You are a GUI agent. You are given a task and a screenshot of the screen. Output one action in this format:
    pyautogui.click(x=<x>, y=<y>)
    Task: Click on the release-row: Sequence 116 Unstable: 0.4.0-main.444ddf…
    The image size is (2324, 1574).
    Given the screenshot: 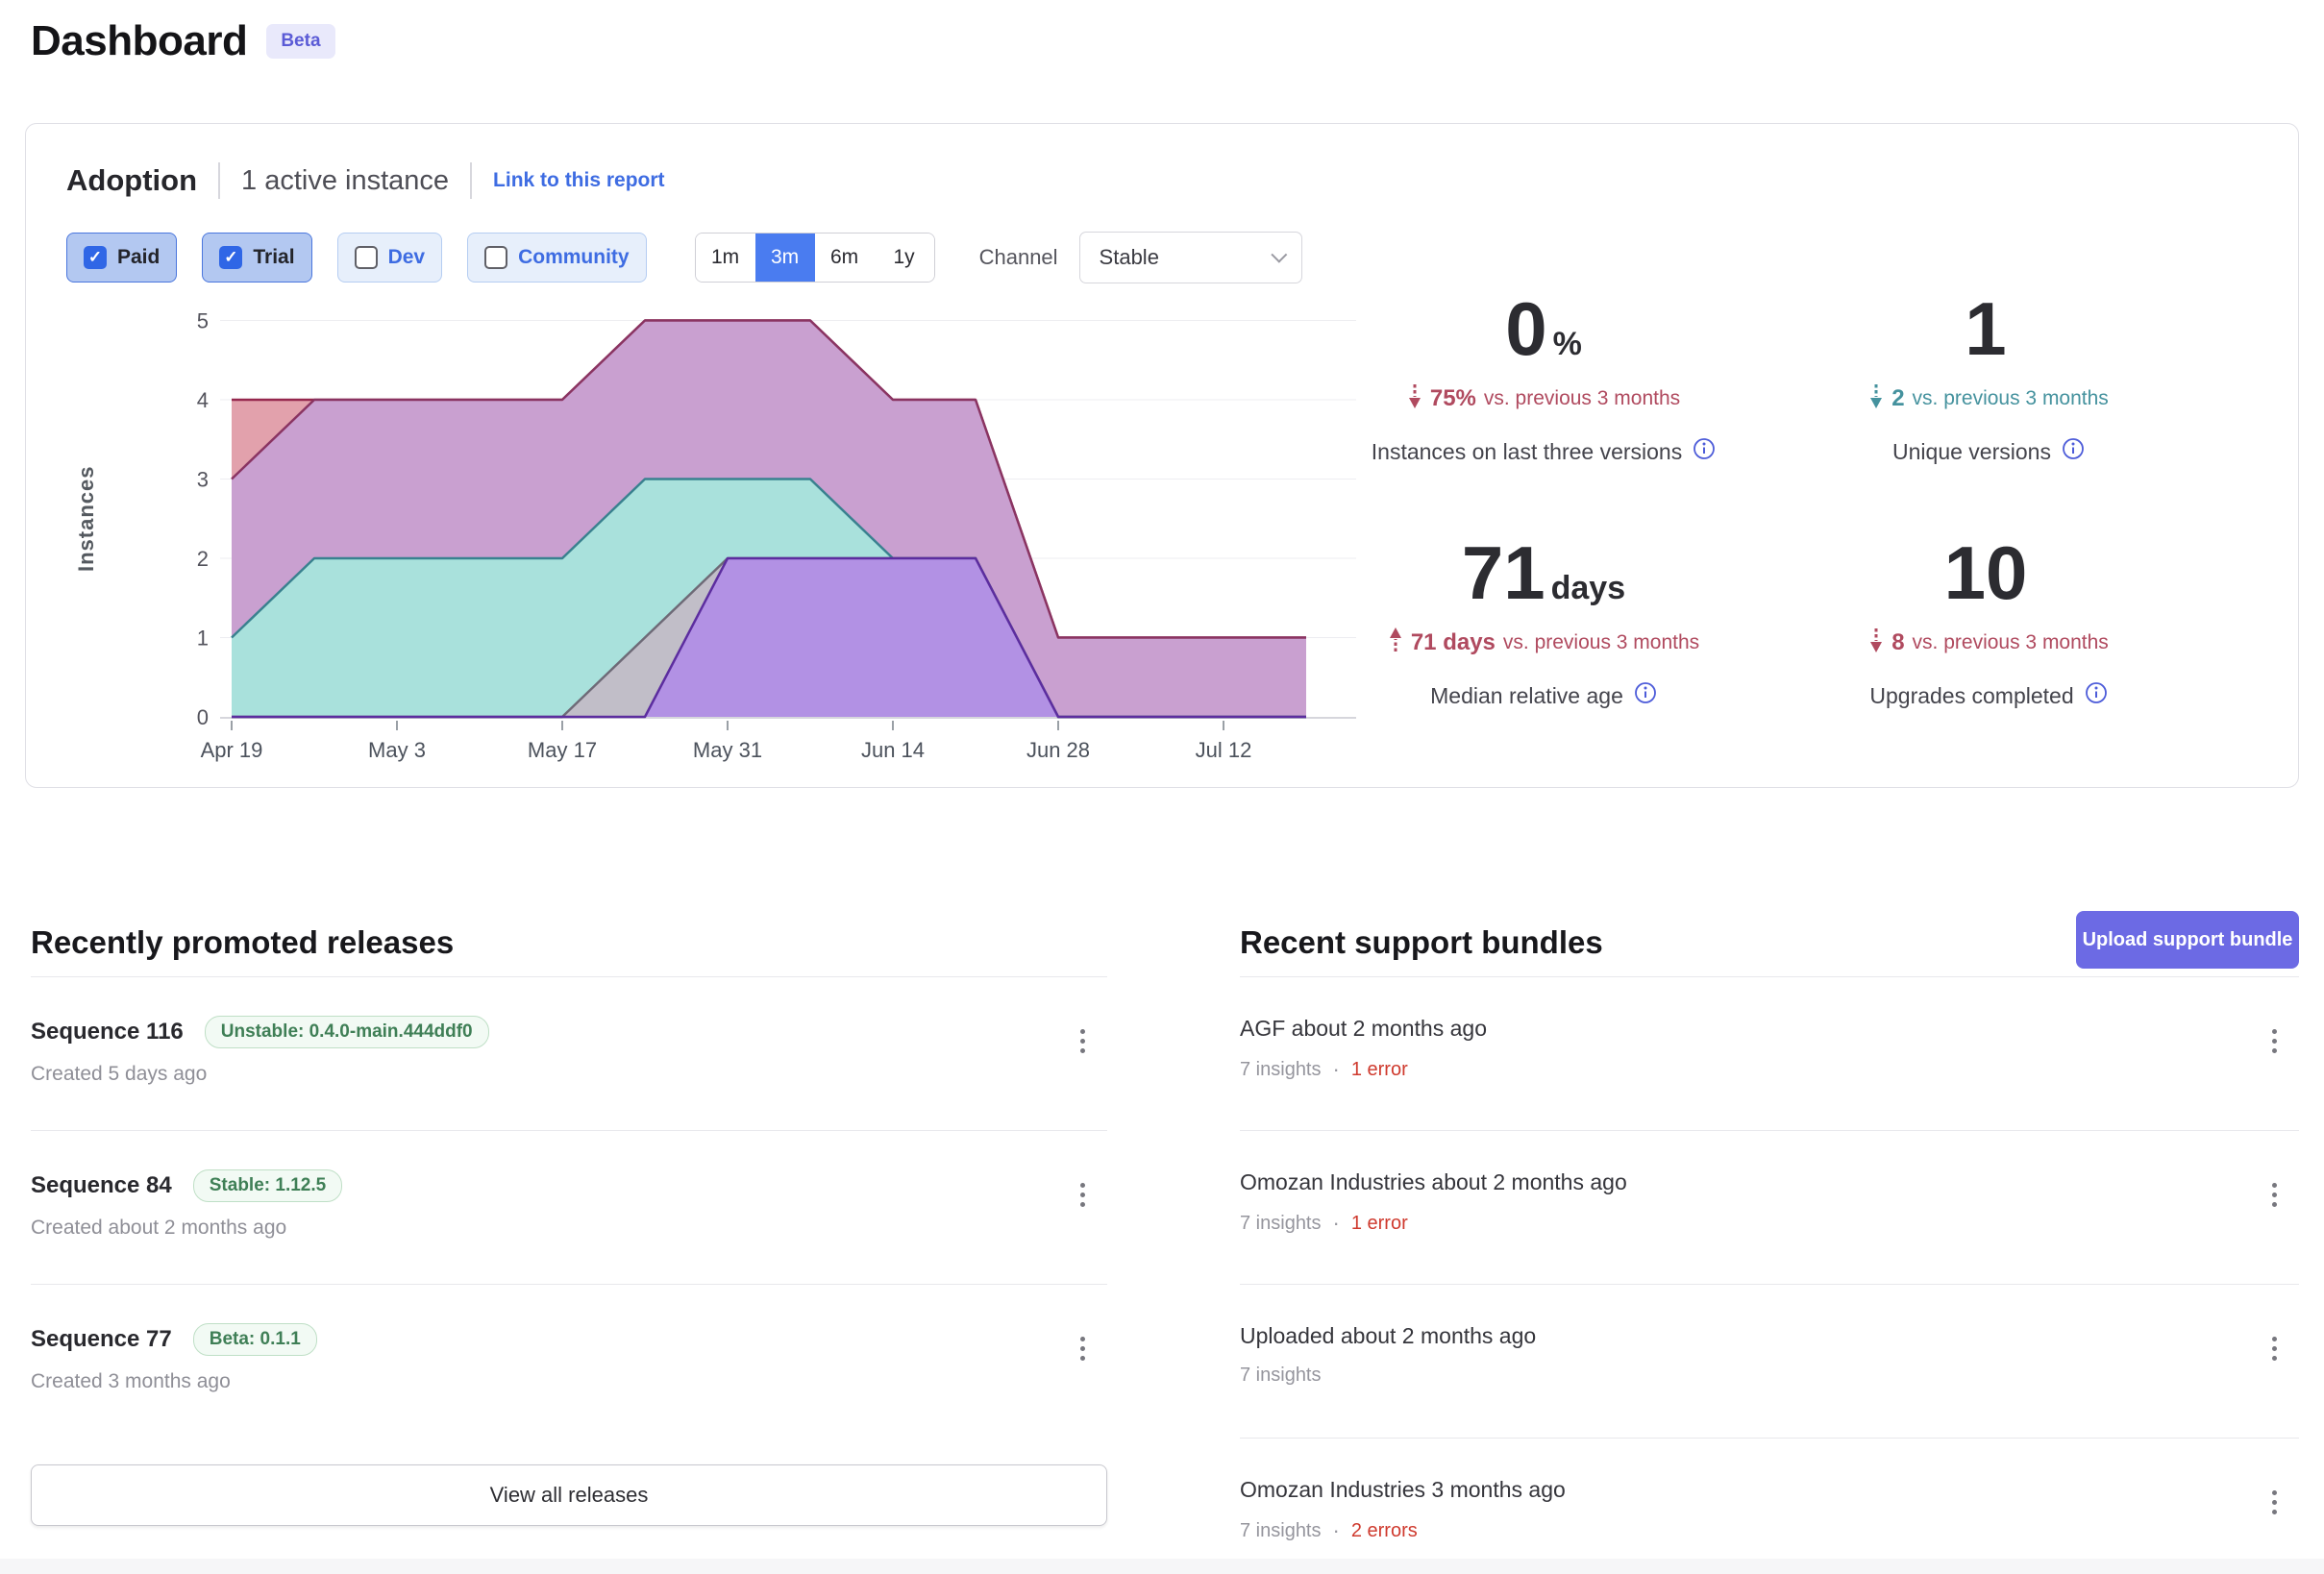 What is the action you would take?
    pyautogui.click(x=569, y=1053)
    